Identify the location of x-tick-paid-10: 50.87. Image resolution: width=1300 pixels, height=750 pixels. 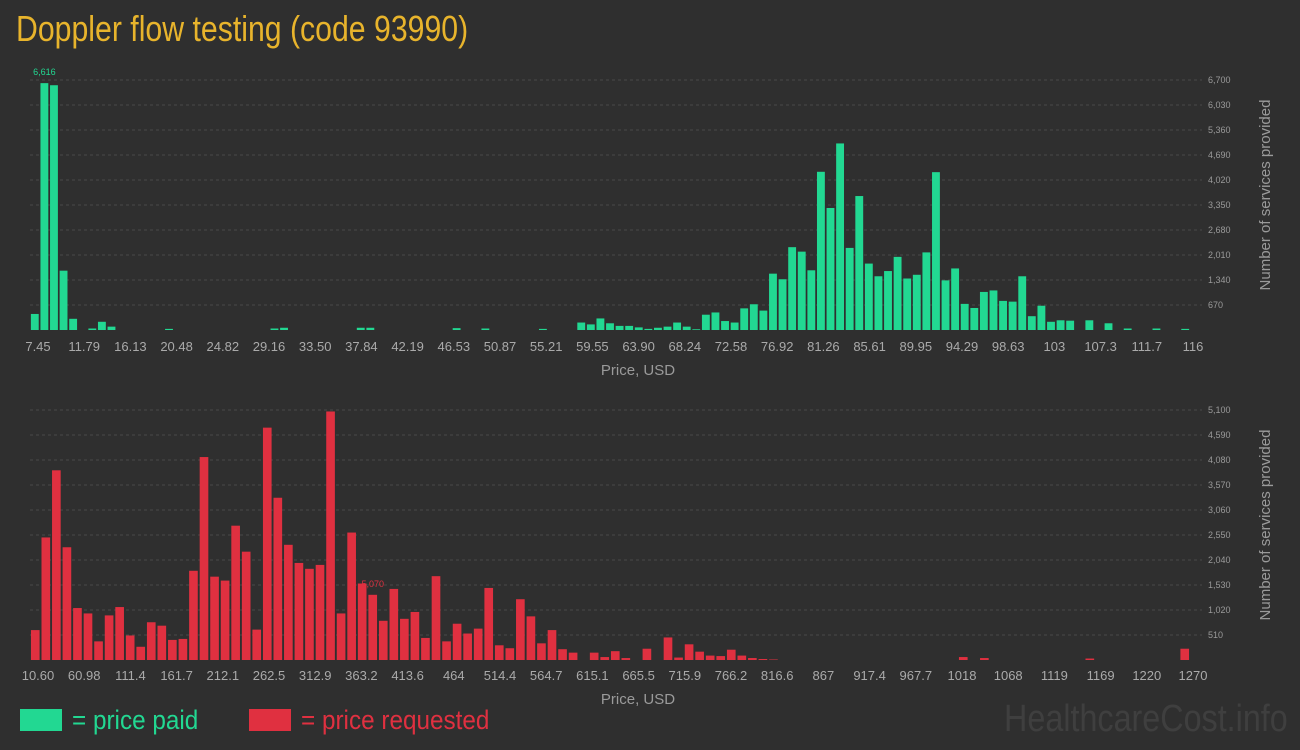
(500, 346).